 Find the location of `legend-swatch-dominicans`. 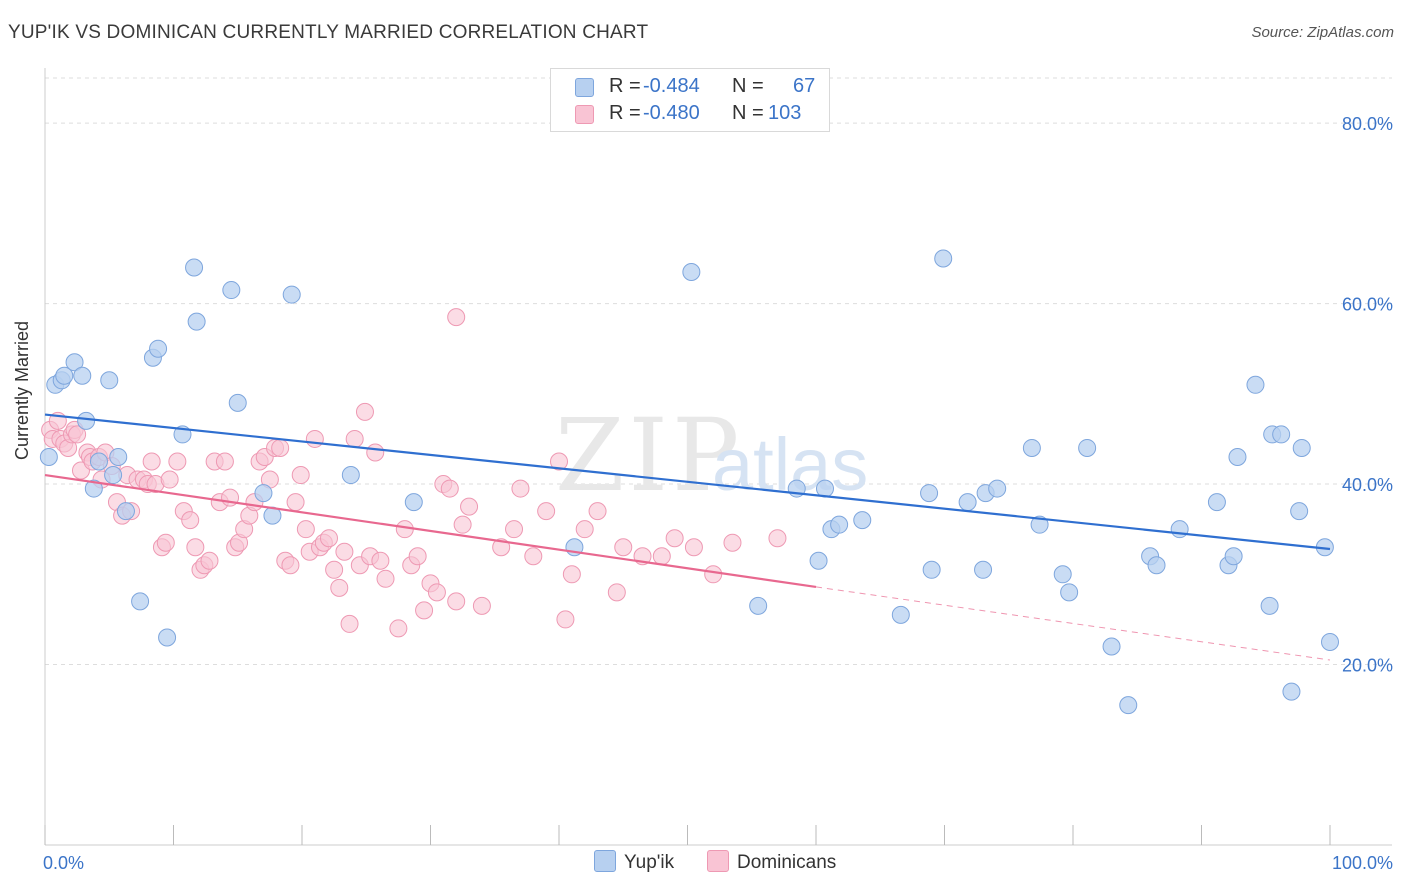

legend-swatch-dominicans is located at coordinates (584, 114).